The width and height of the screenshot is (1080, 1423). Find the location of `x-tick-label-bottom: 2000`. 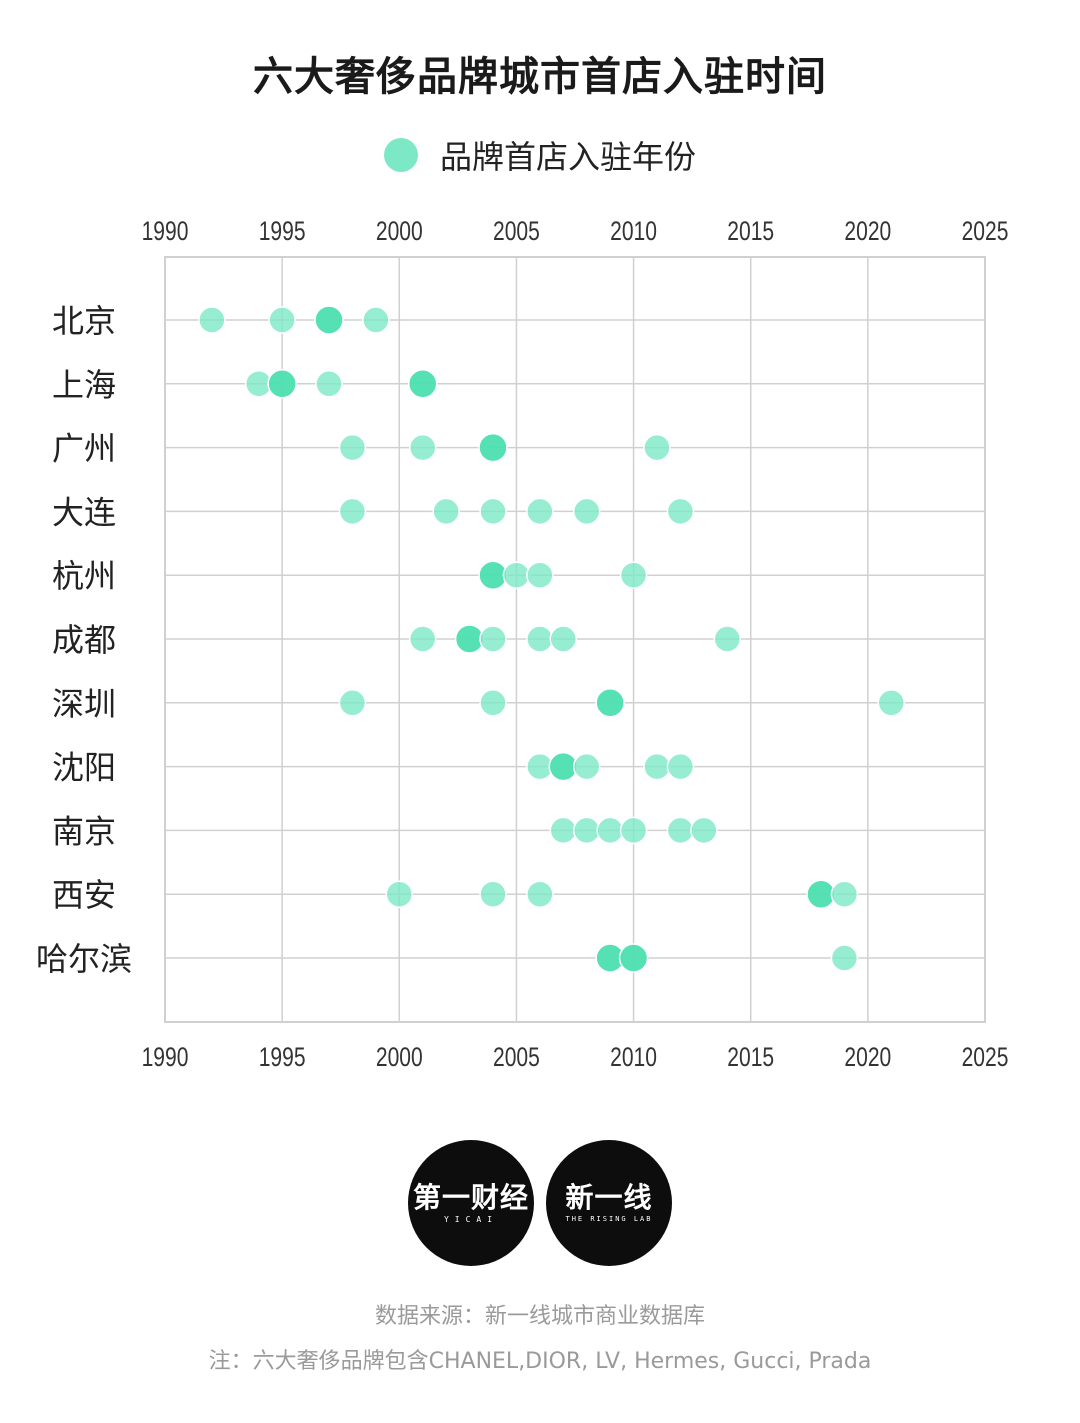

x-tick-label-bottom: 2000 is located at coordinates (399, 1058).